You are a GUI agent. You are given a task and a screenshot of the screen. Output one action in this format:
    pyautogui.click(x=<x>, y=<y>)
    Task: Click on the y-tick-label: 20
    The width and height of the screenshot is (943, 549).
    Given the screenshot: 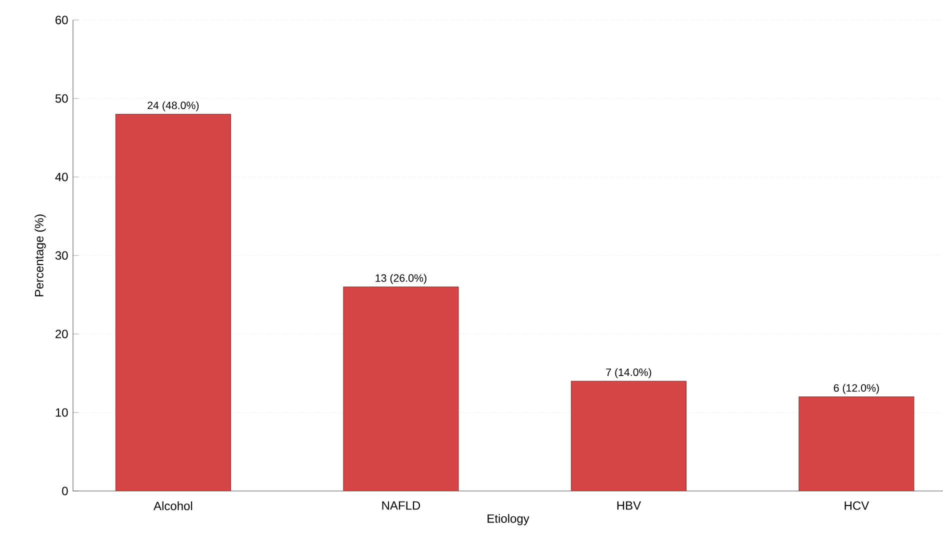 What is the action you would take?
    pyautogui.click(x=62, y=334)
    